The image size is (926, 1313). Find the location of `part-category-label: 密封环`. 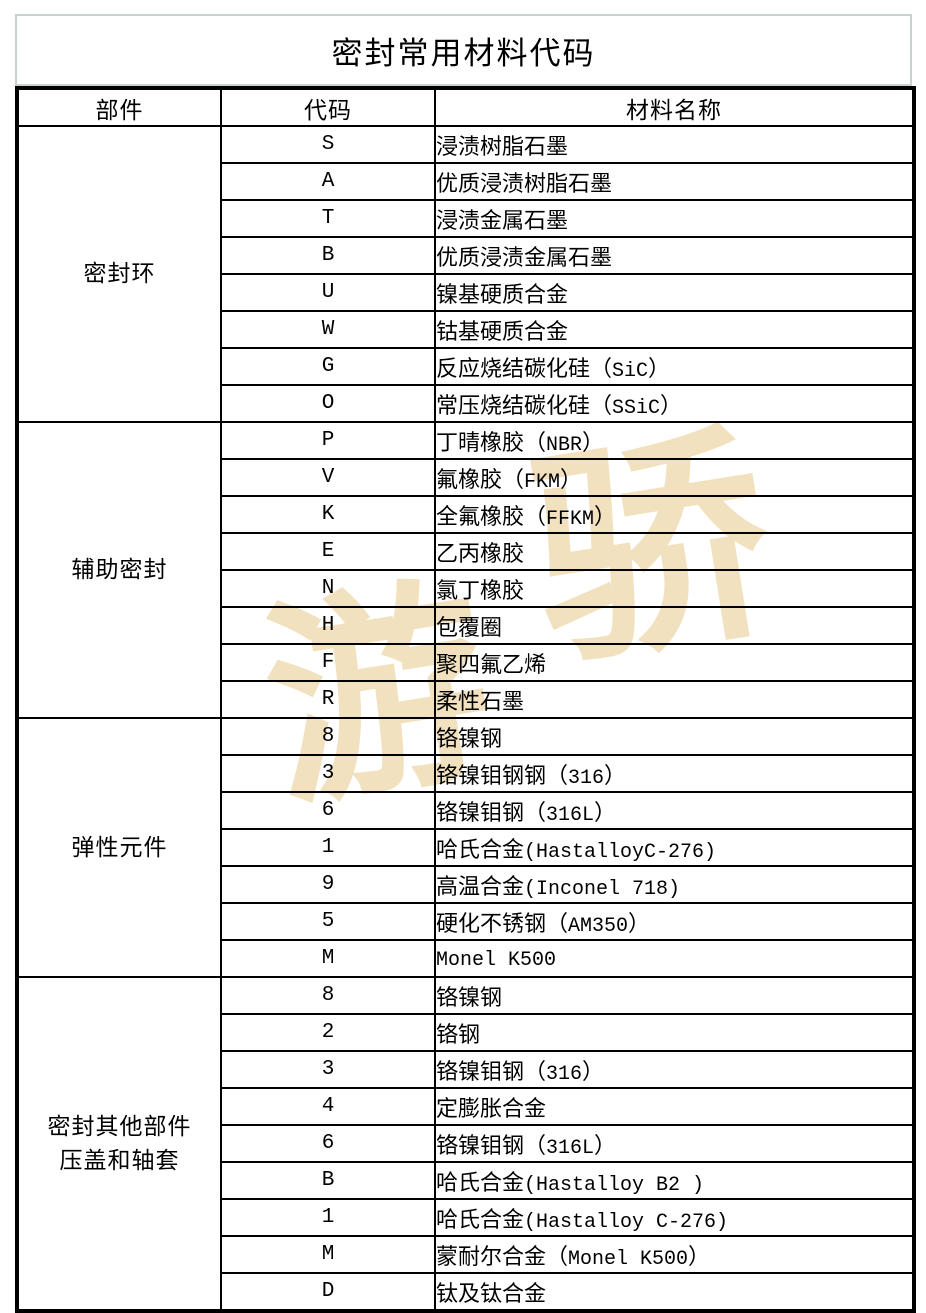

part-category-label: 密封环 is located at coordinates (119, 274).